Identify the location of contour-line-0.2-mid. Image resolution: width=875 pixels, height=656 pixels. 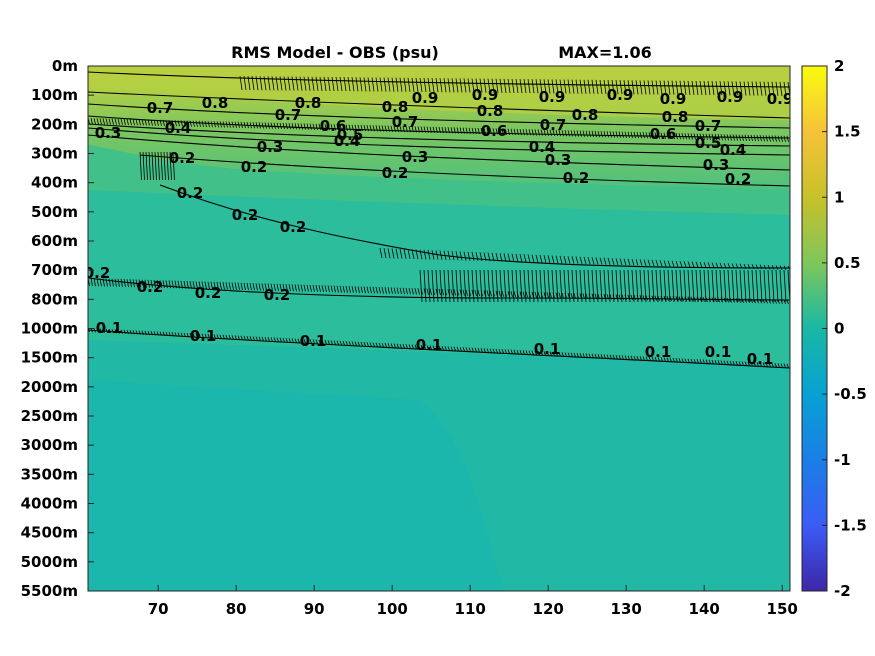
(474, 226).